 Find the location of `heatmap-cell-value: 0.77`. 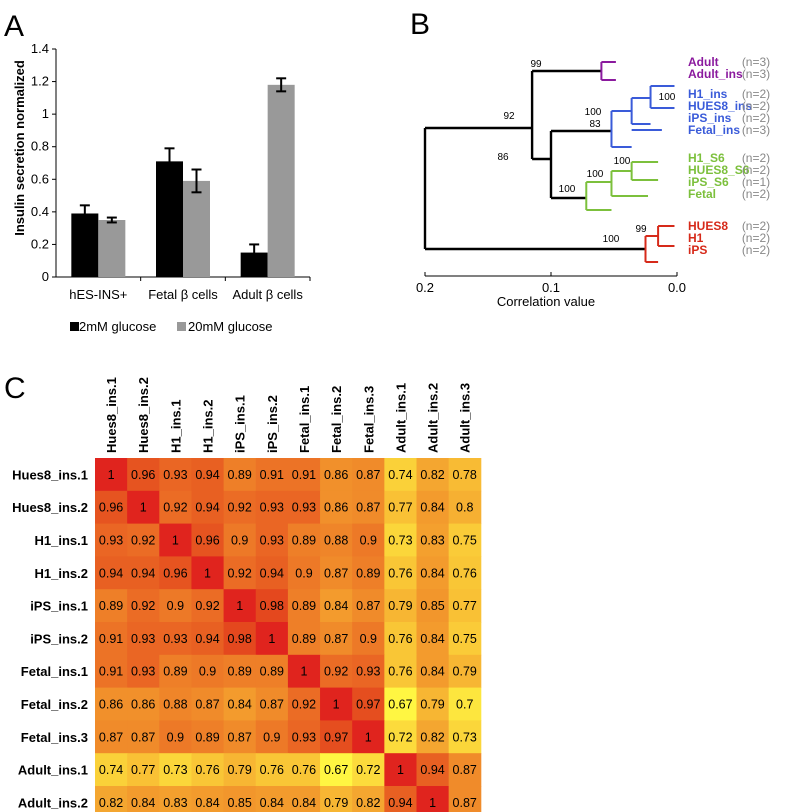

heatmap-cell-value: 0.77 is located at coordinates (143, 770).